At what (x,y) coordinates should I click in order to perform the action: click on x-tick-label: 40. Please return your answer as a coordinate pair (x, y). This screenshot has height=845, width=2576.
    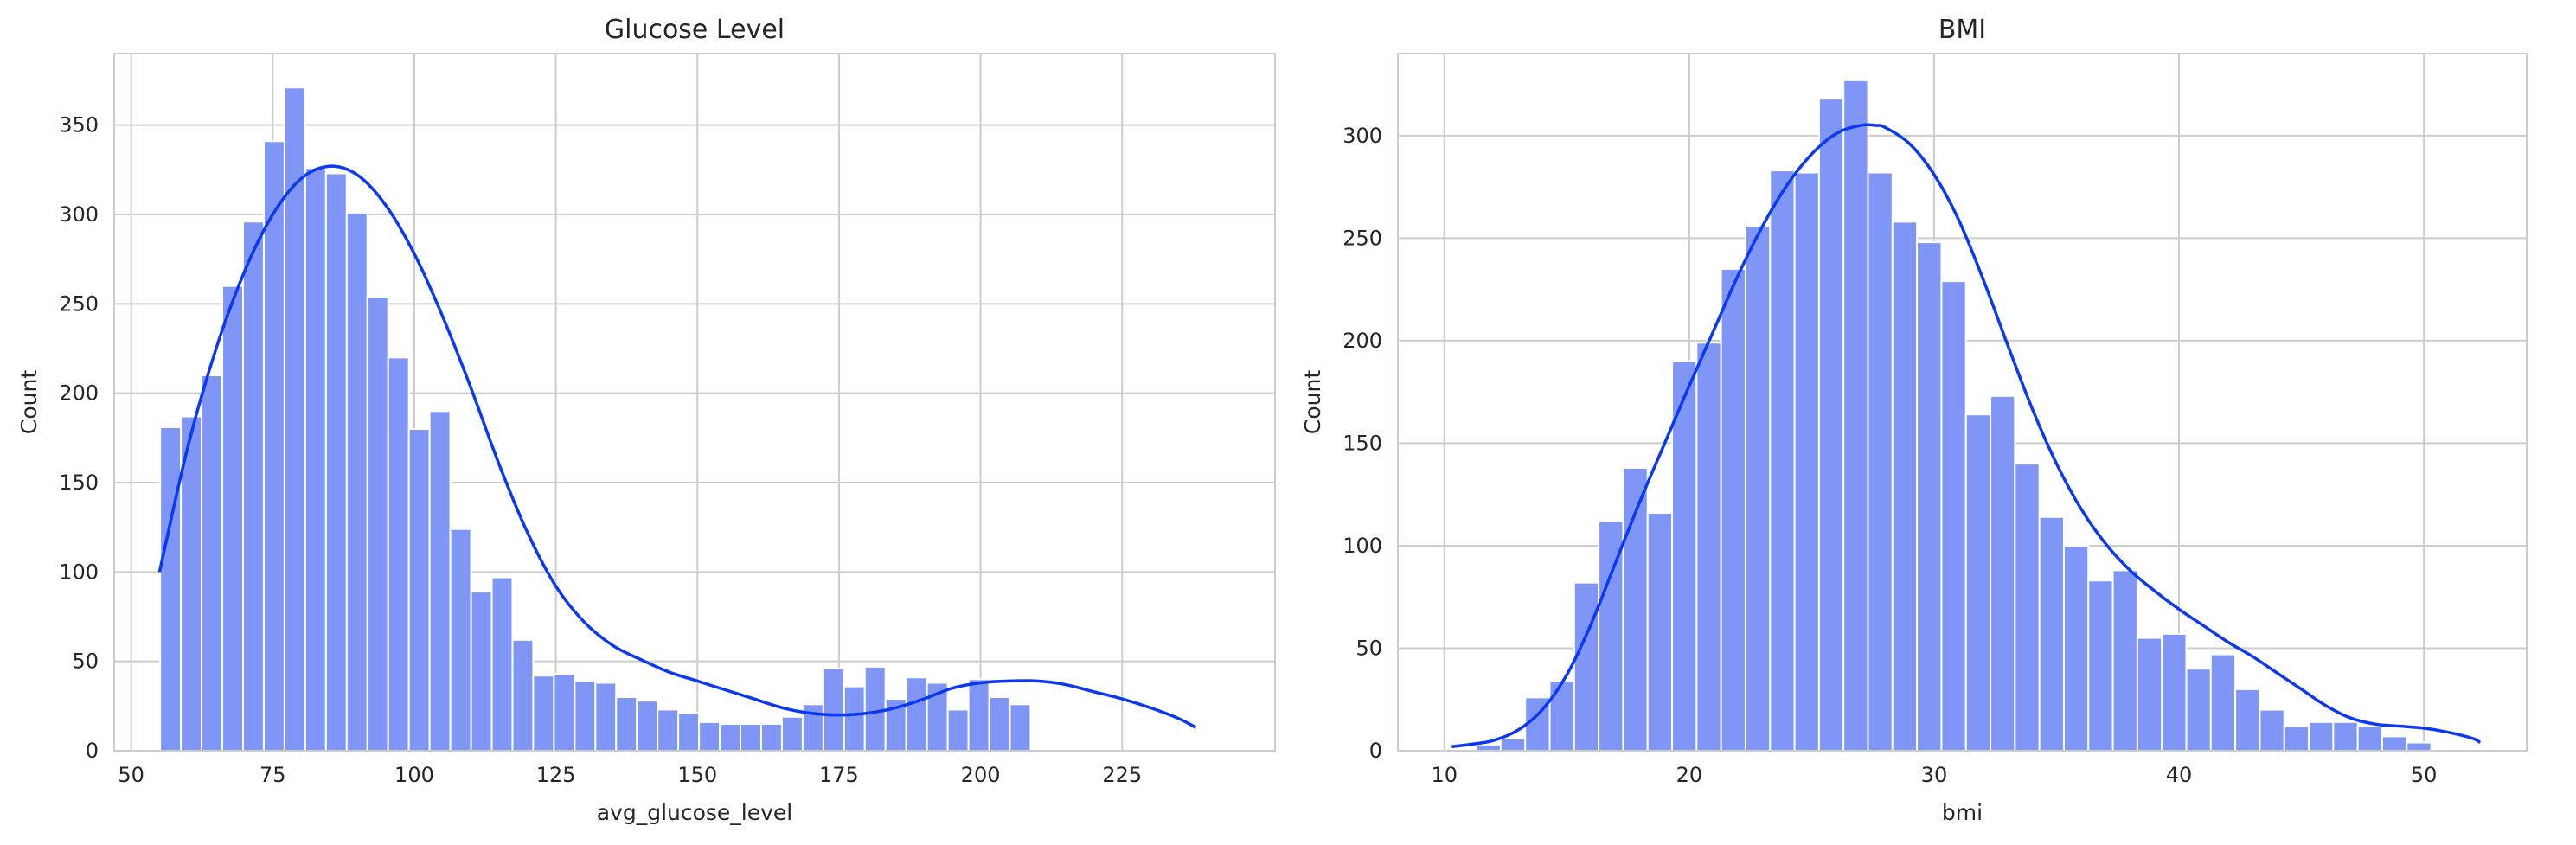
    Looking at the image, I should click on (2179, 775).